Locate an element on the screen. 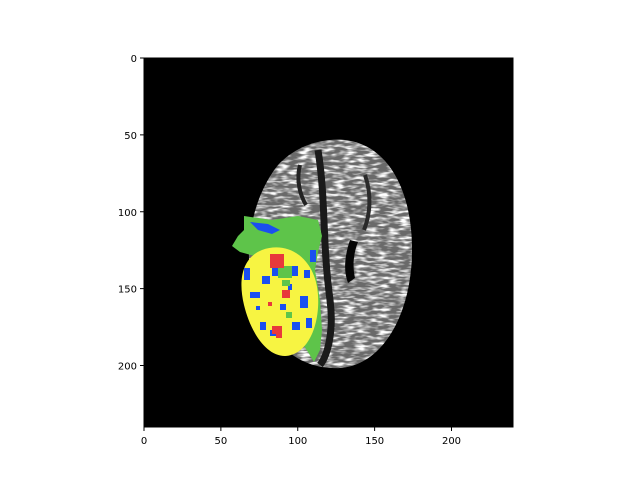  y-tick-label: 150 is located at coordinates (127, 290).